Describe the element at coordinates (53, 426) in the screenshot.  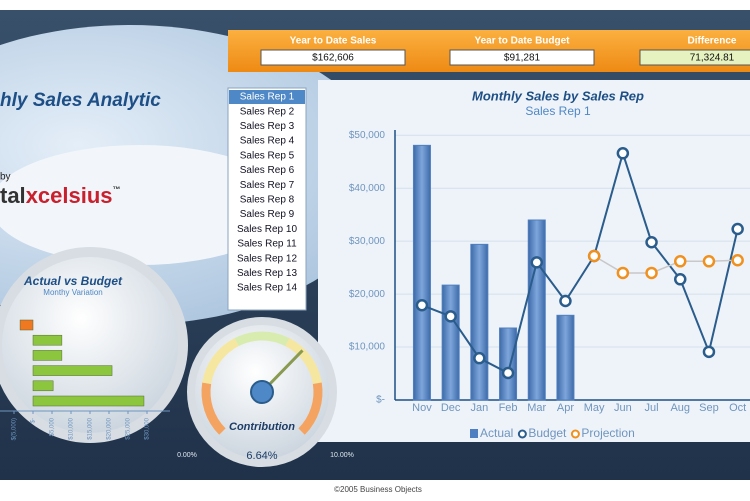
I see `x-tick-label: $5,000` at that location.